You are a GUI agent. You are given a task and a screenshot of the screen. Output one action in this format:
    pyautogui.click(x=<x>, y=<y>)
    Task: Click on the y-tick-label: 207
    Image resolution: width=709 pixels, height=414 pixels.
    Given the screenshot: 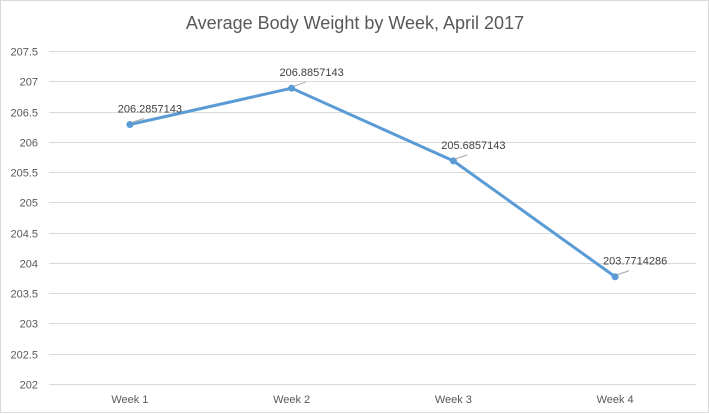 What is the action you would take?
    pyautogui.click(x=29, y=83)
    